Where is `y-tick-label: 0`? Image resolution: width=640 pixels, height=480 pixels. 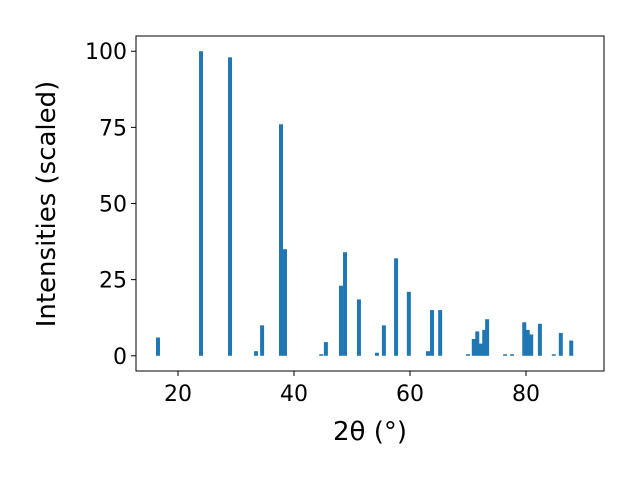
y-tick-label: 0 is located at coordinates (120, 357).